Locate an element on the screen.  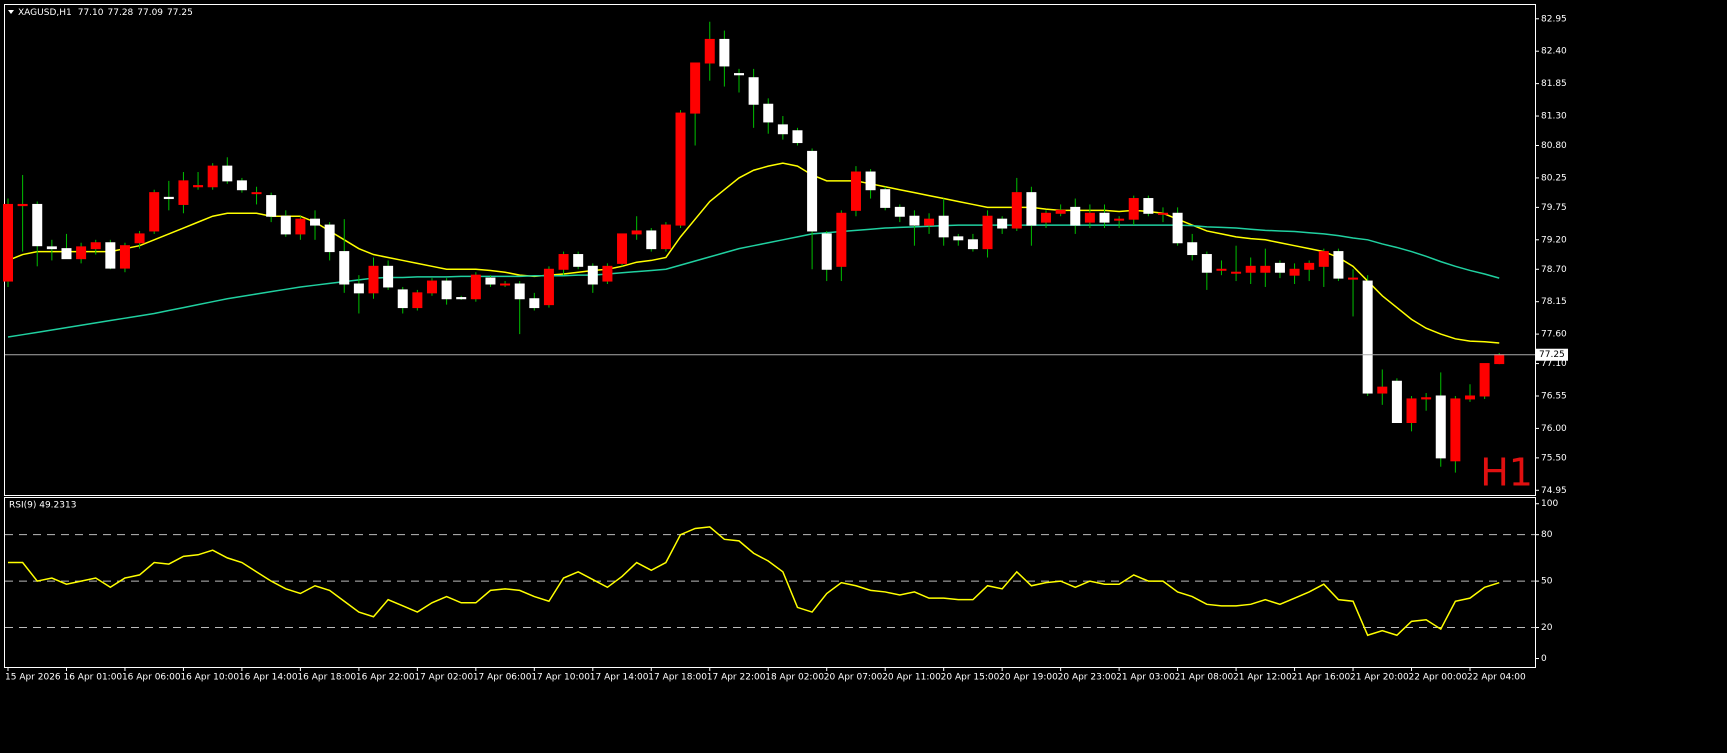
y-tick-label: 79.75 is located at coordinates (1554, 208).